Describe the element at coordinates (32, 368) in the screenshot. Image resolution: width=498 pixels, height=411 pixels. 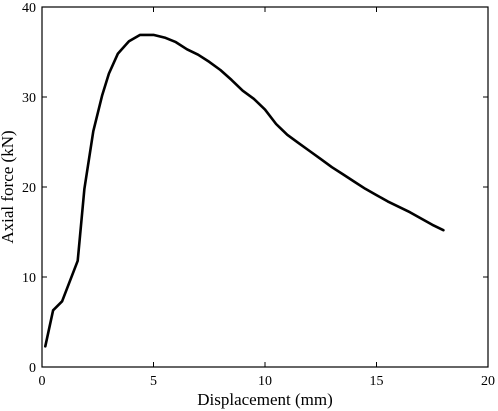
I see `y-tick-label: 0` at that location.